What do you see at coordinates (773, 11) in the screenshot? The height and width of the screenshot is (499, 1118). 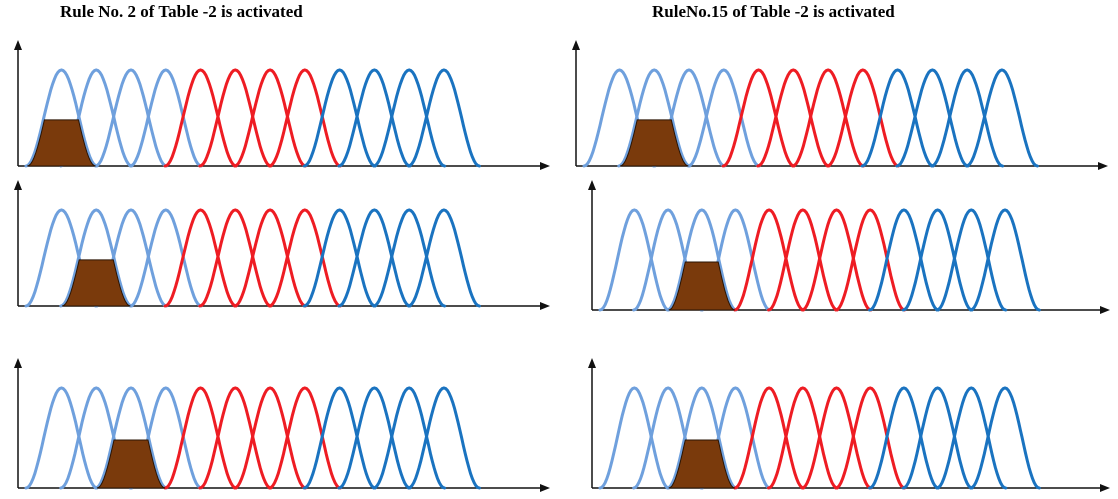 I see `column-title-right: RuleNo.15 of Table -2 is activated` at bounding box center [773, 11].